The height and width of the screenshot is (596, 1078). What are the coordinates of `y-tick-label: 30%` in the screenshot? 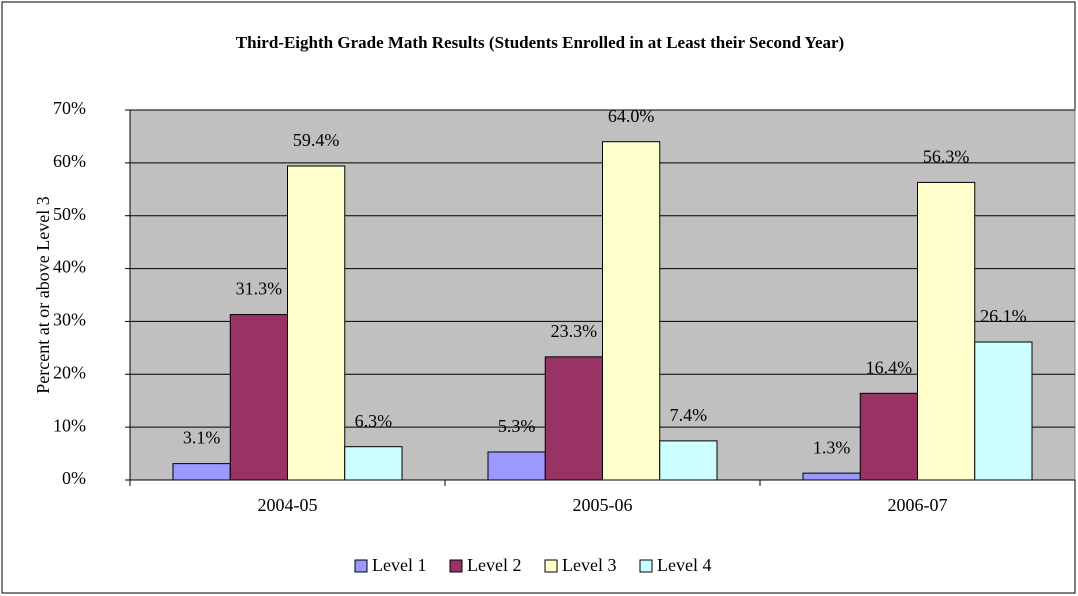 It's located at (69, 320).